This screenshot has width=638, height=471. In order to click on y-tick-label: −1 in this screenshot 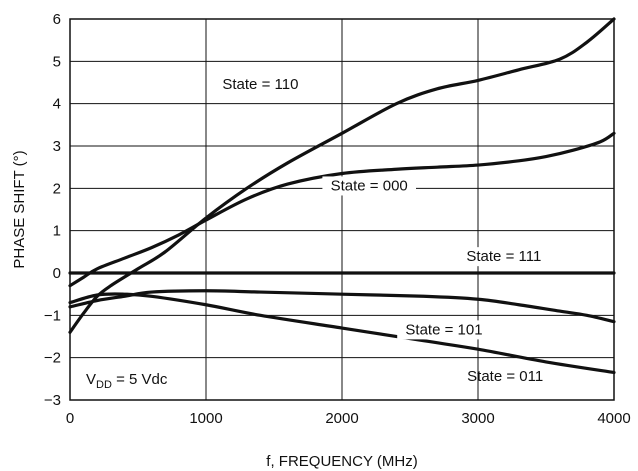, I will do `click(52, 315)`.